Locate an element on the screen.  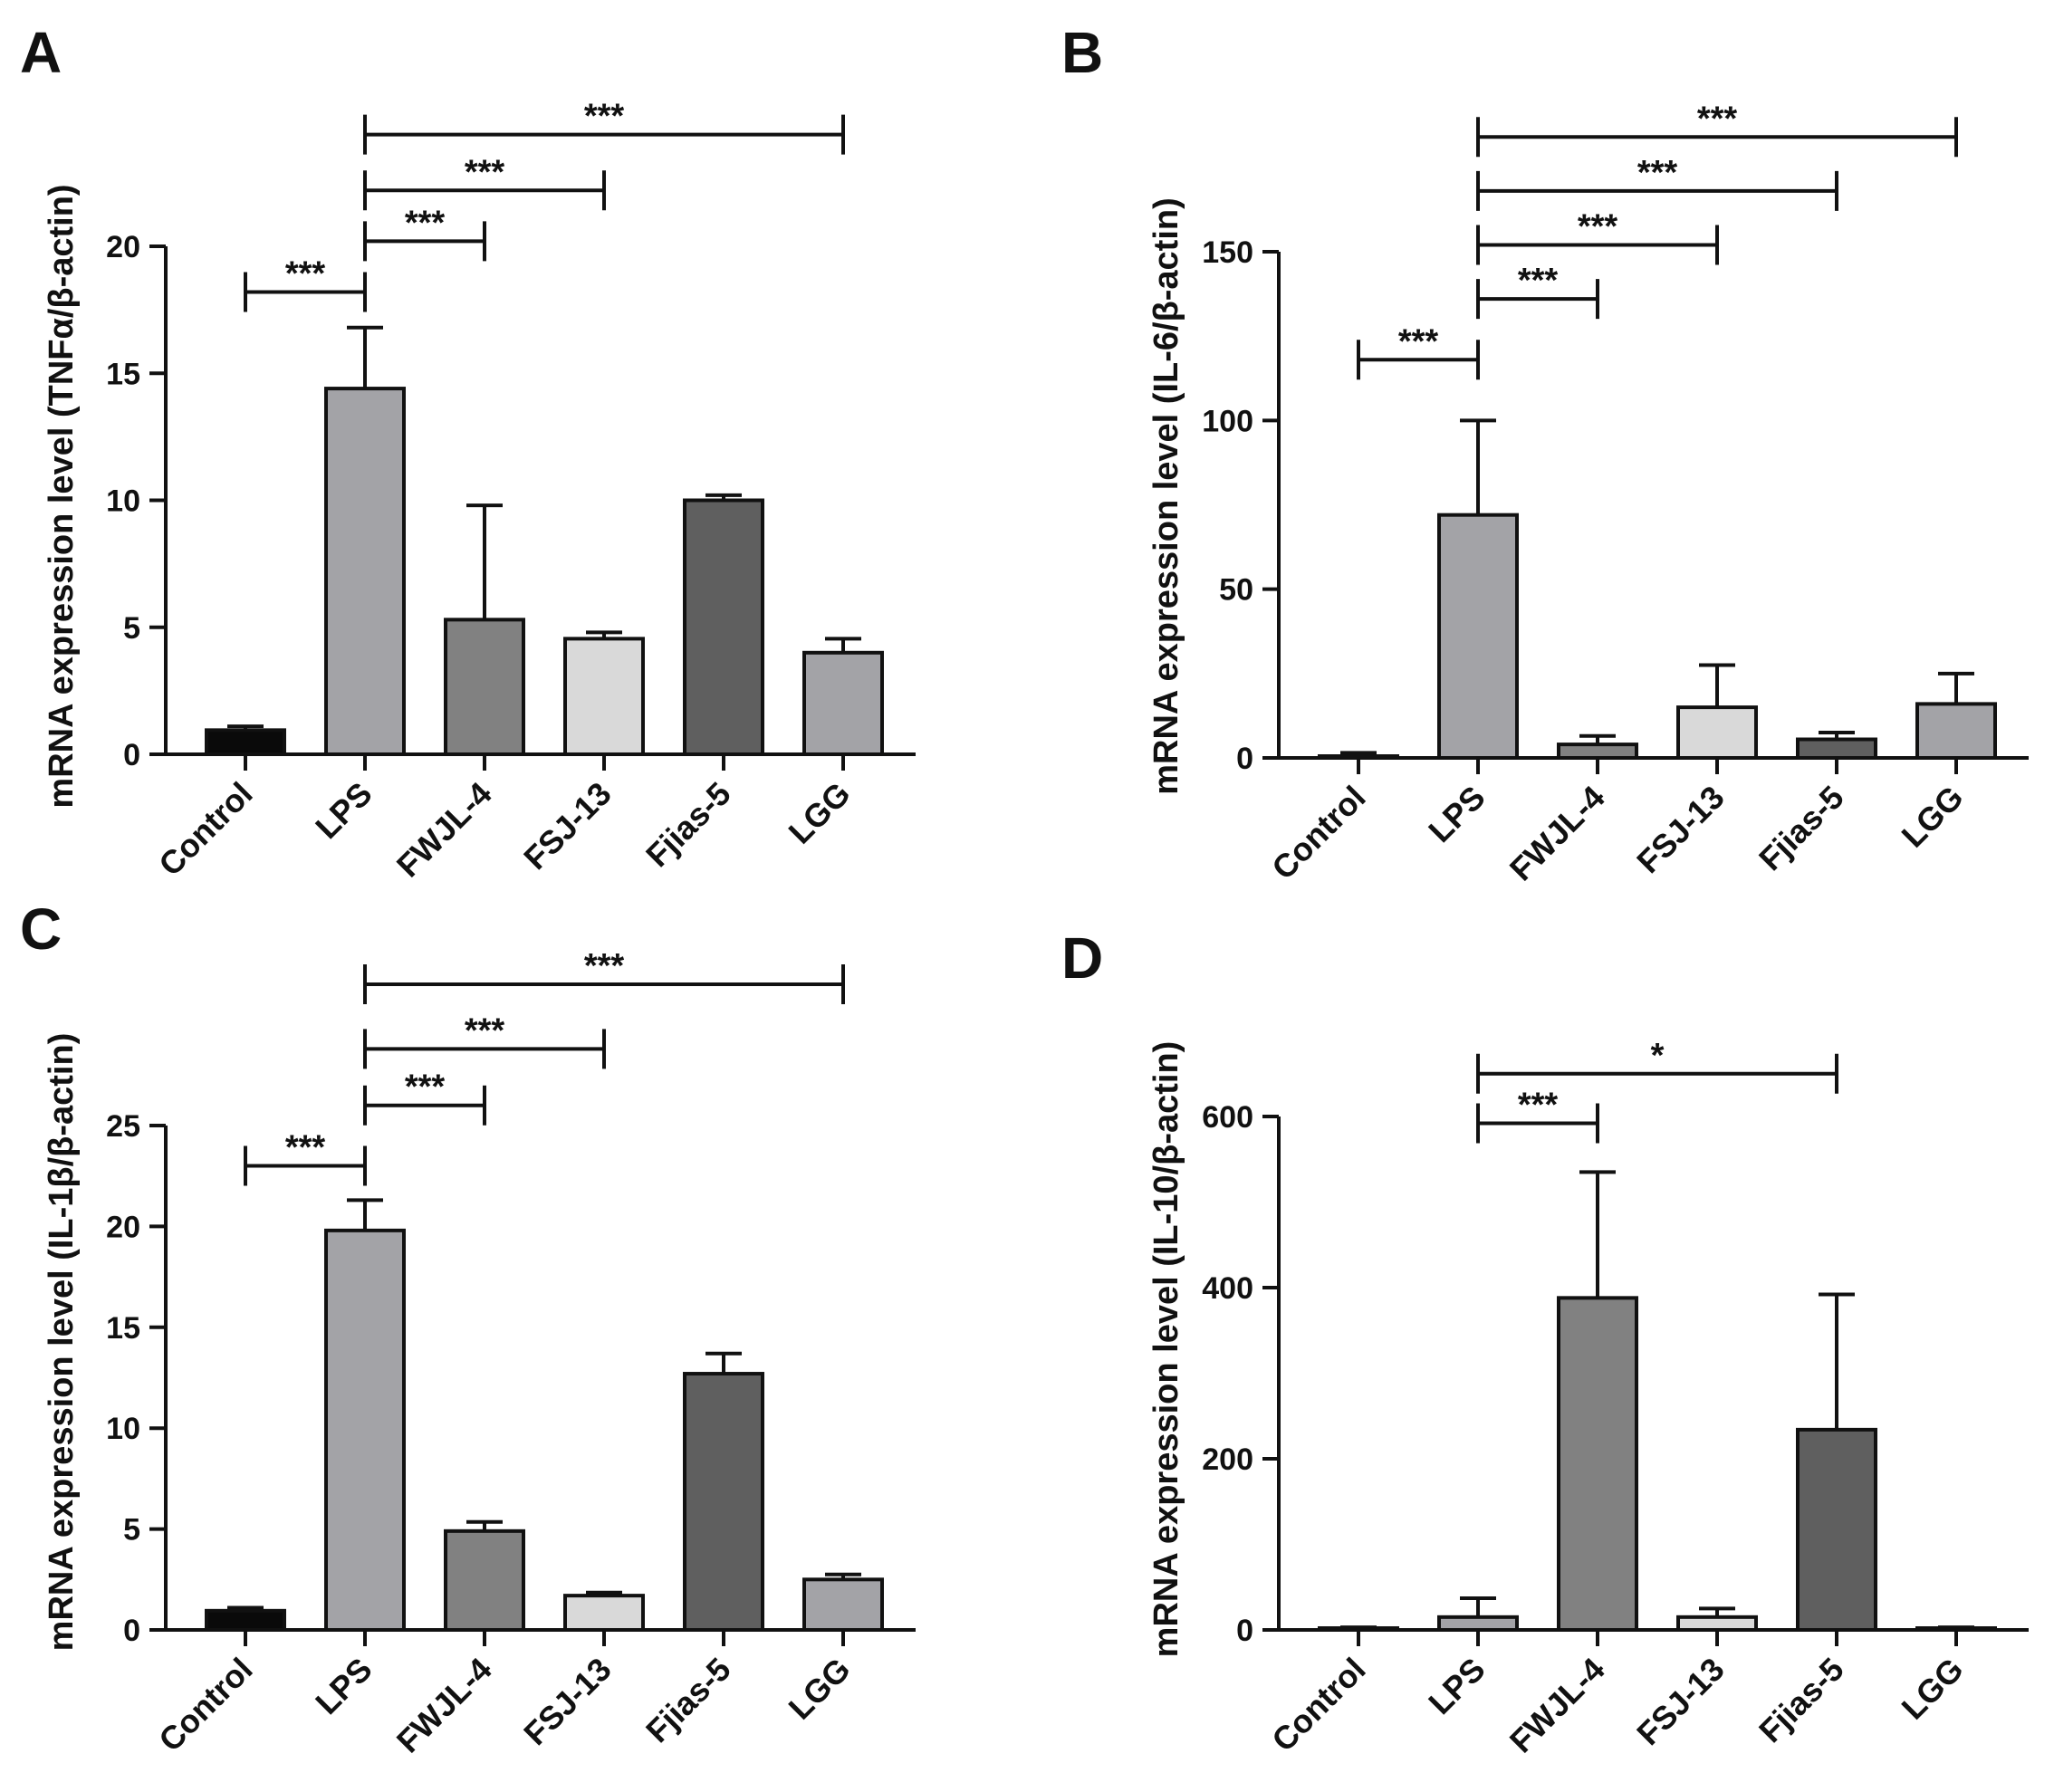
y-tick-label: 10 is located at coordinates (123, 501).